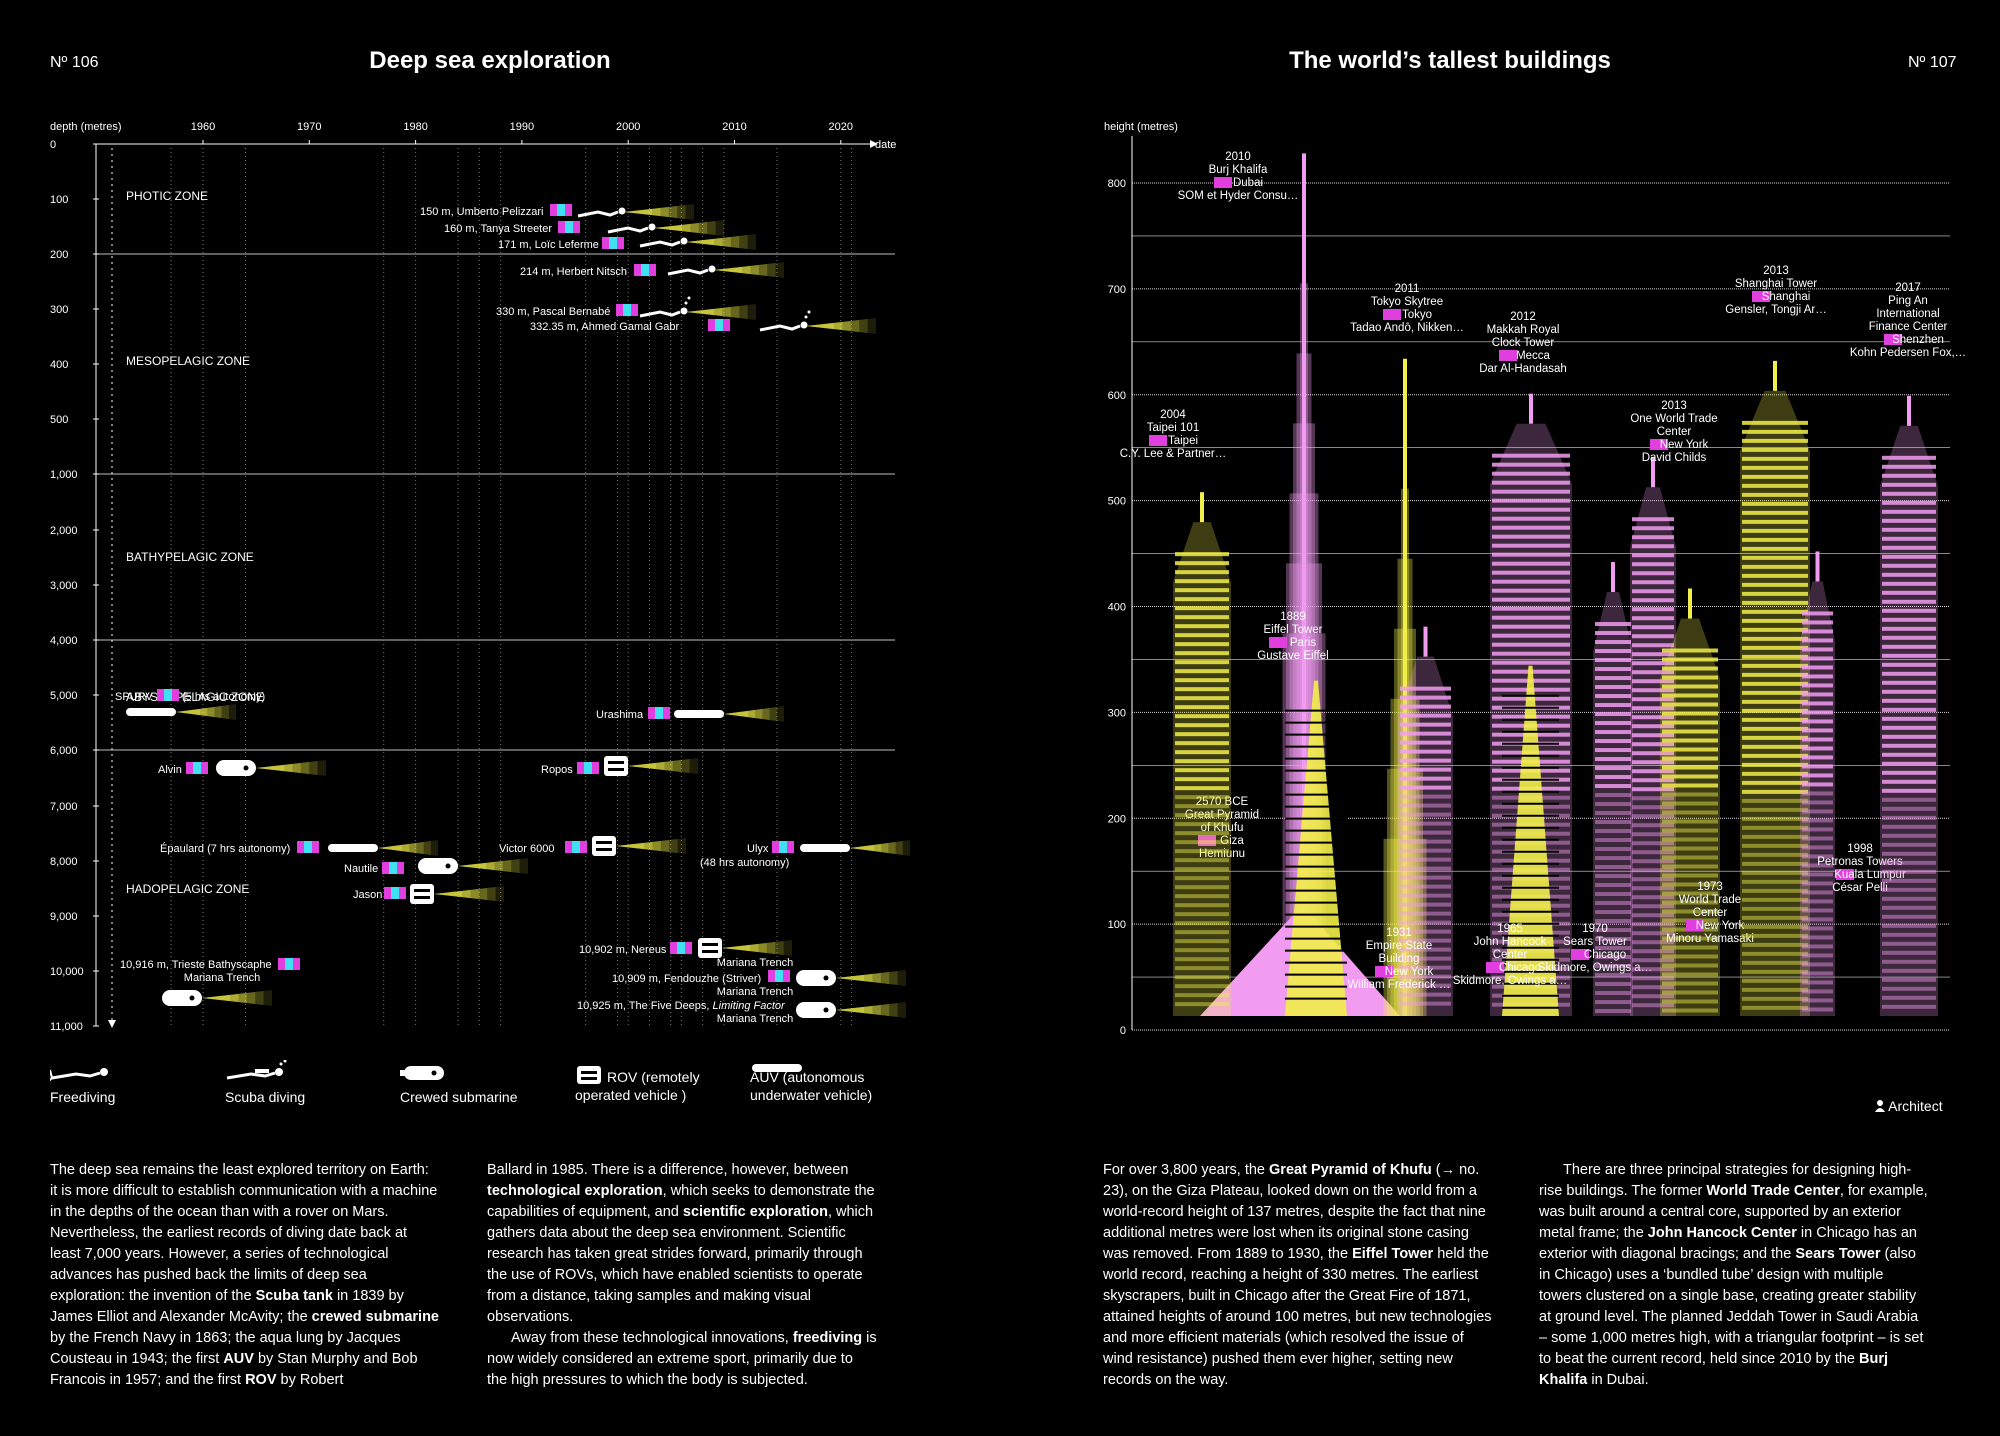 The width and height of the screenshot is (2000, 1436). I want to click on building-city: Dubai, so click(1248, 183).